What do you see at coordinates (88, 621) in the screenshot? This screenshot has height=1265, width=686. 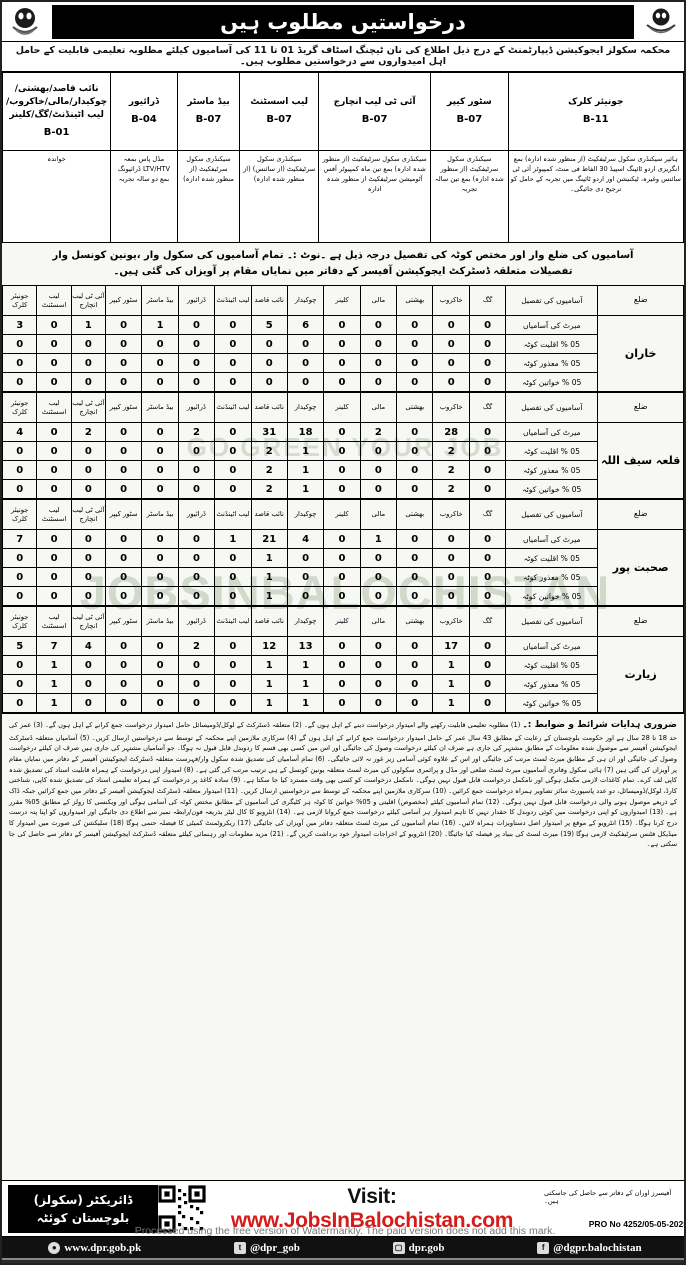 I see `col-header-post: آئی ٹی لیب انچارج` at bounding box center [88, 621].